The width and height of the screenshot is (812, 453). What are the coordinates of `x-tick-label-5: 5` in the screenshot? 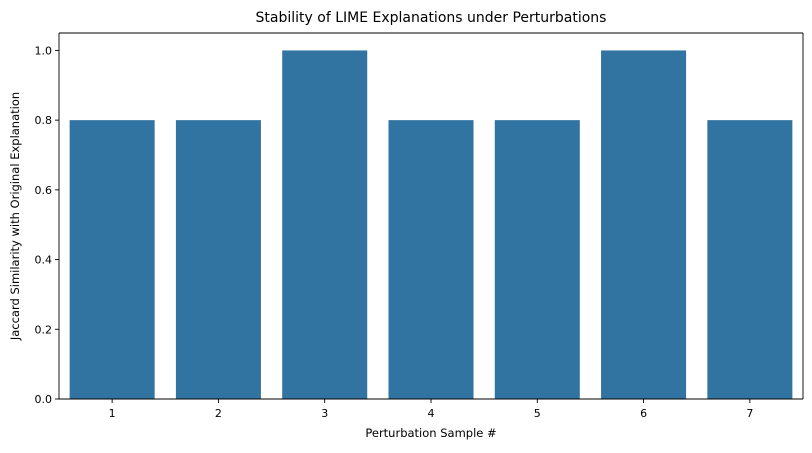 It's located at (537, 413).